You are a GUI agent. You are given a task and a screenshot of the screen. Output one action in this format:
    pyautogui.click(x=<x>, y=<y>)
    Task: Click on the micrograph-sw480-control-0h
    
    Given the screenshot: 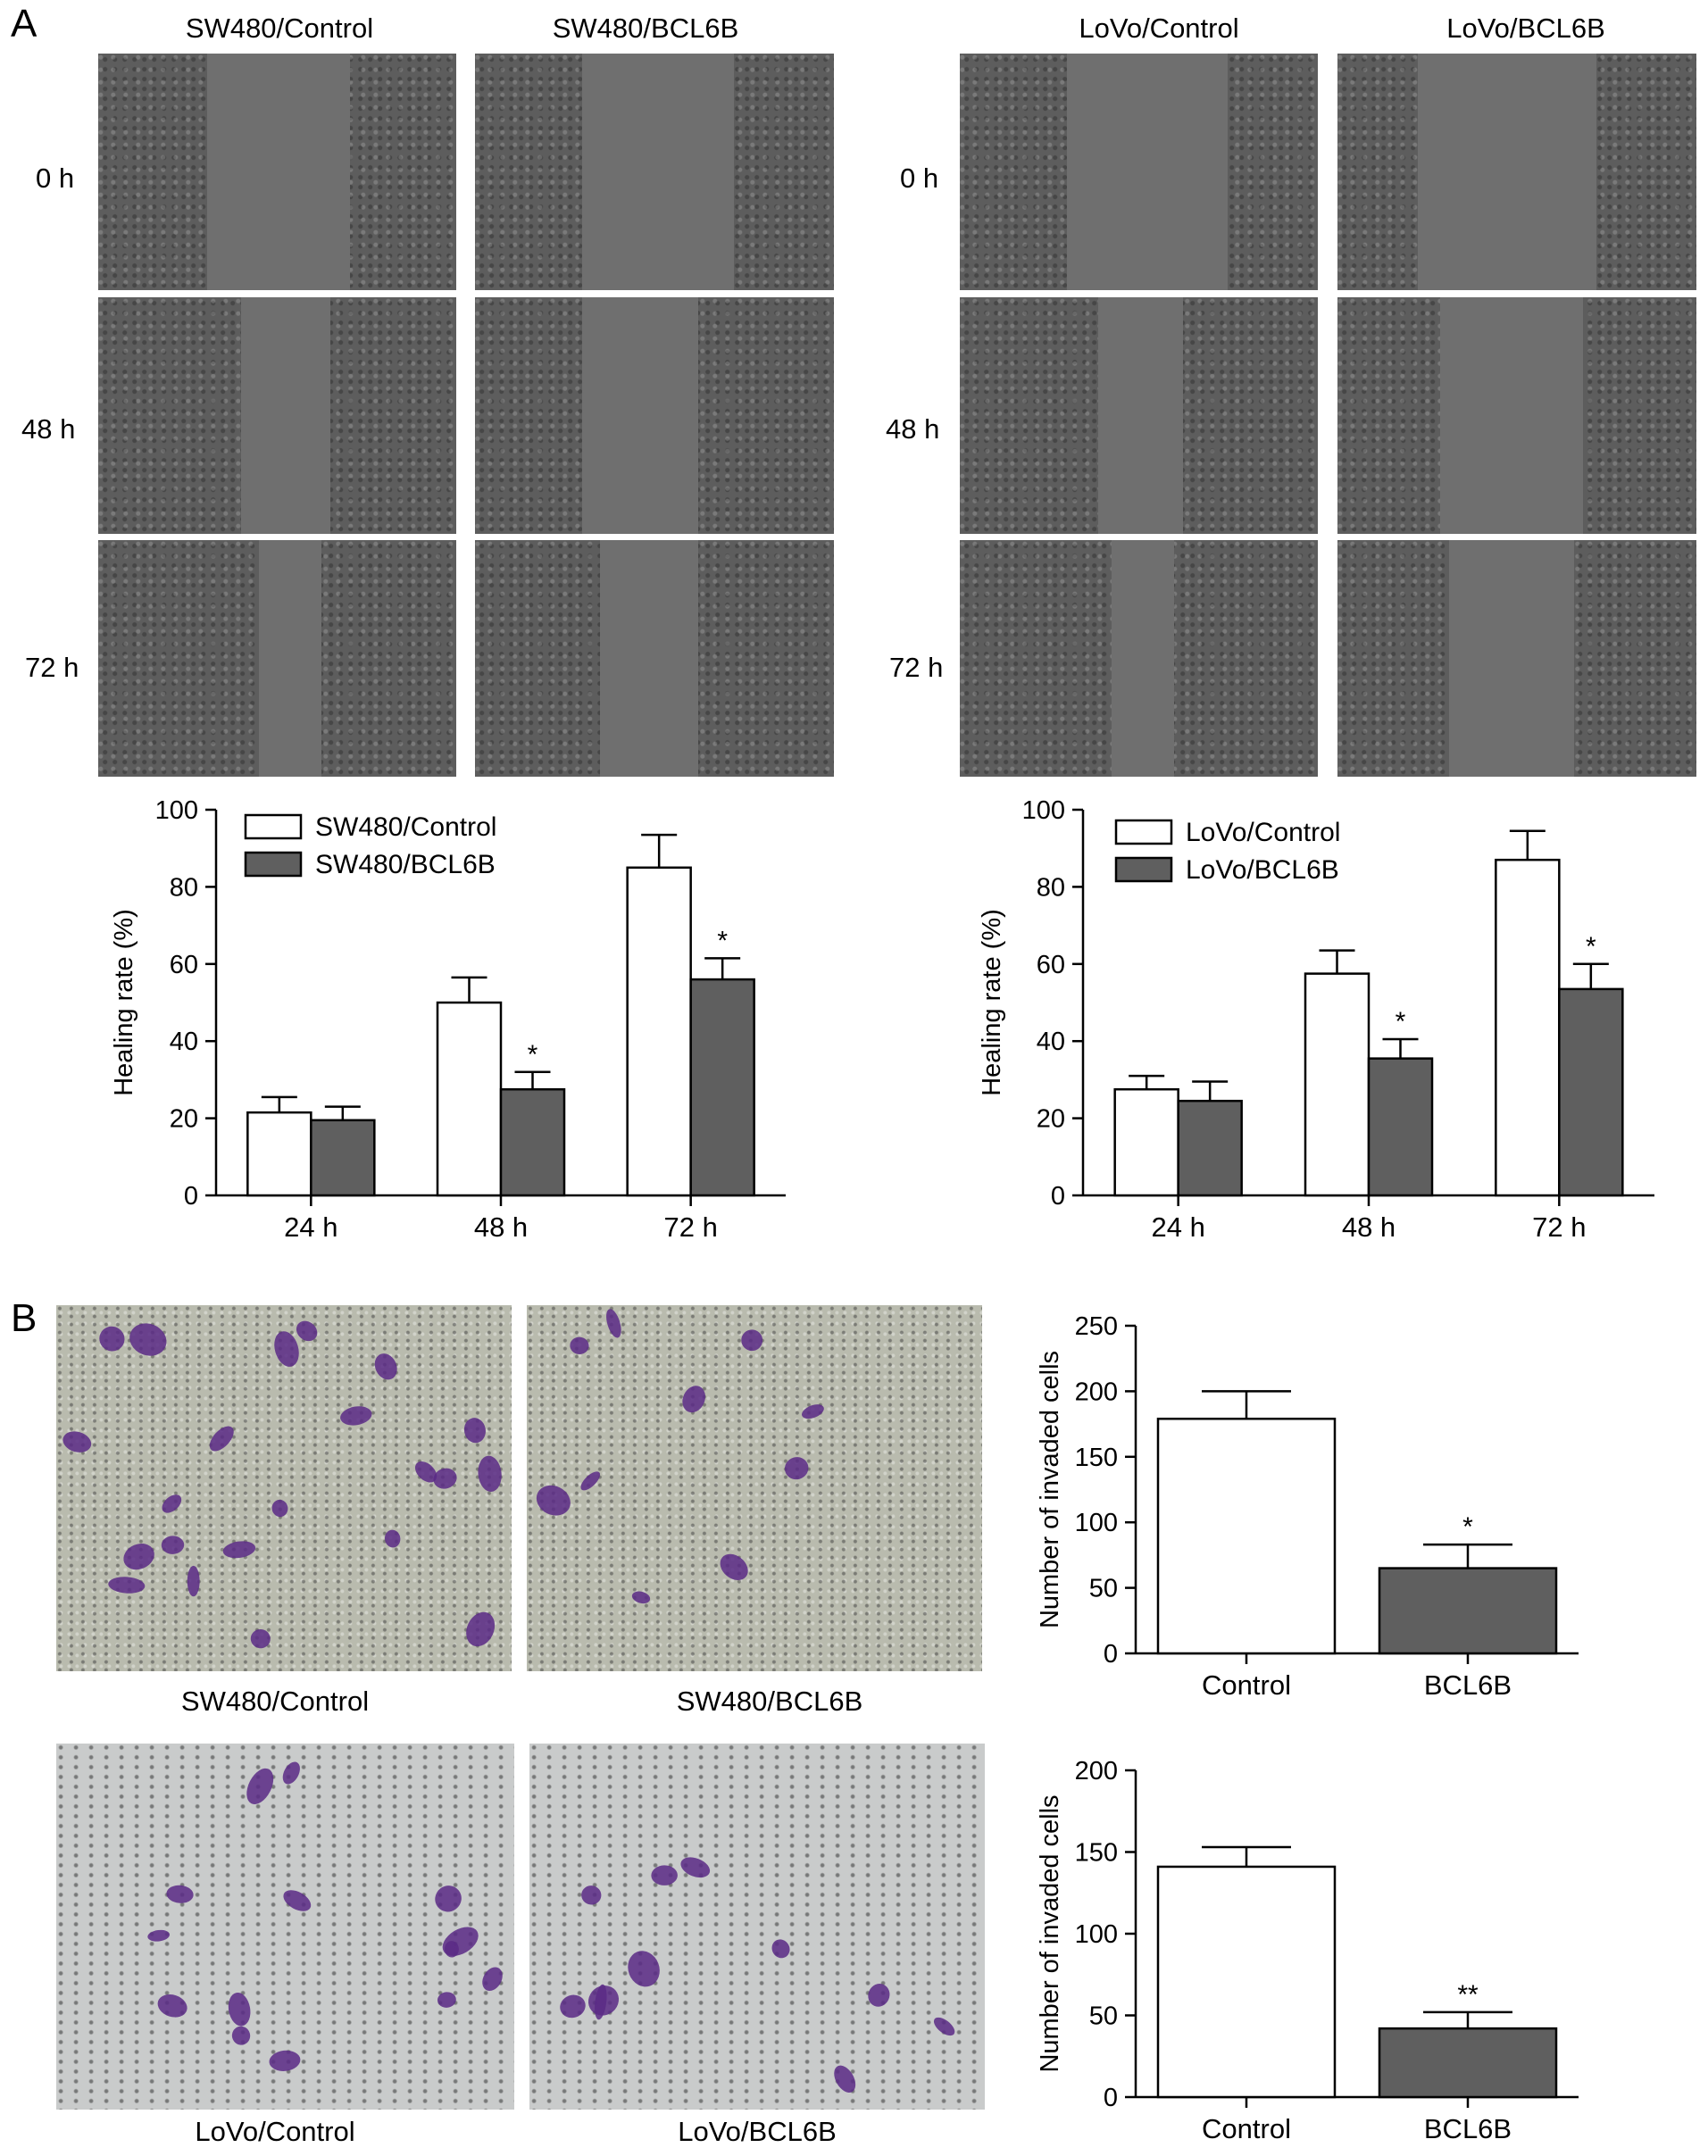 What is the action you would take?
    pyautogui.click(x=277, y=172)
    